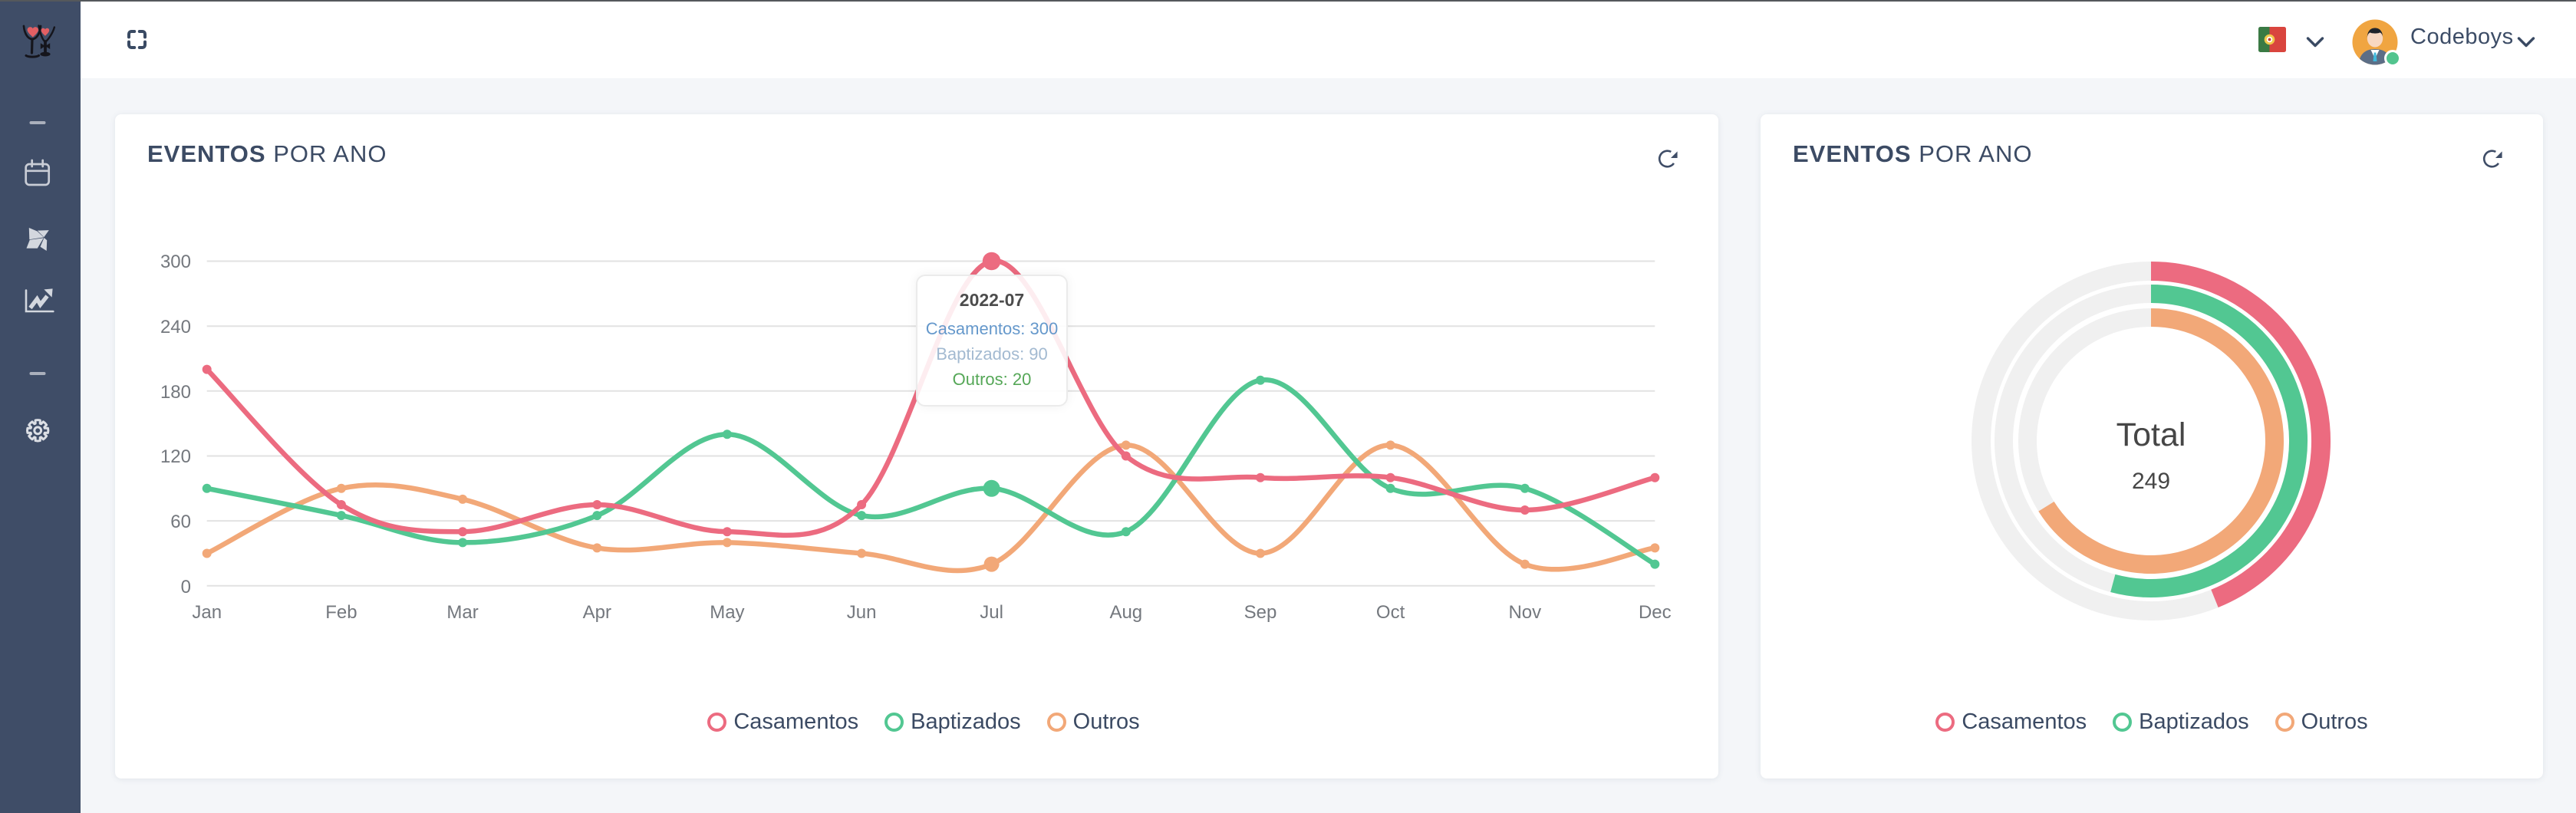  Describe the element at coordinates (175, 262) in the screenshot. I see `svg-text: 300` at that location.